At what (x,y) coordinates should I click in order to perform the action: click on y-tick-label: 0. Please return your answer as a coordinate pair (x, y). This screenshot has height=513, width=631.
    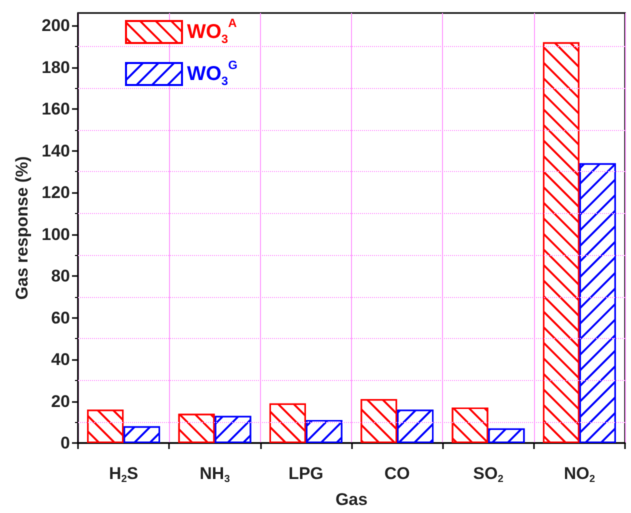
    Looking at the image, I should click on (65, 443).